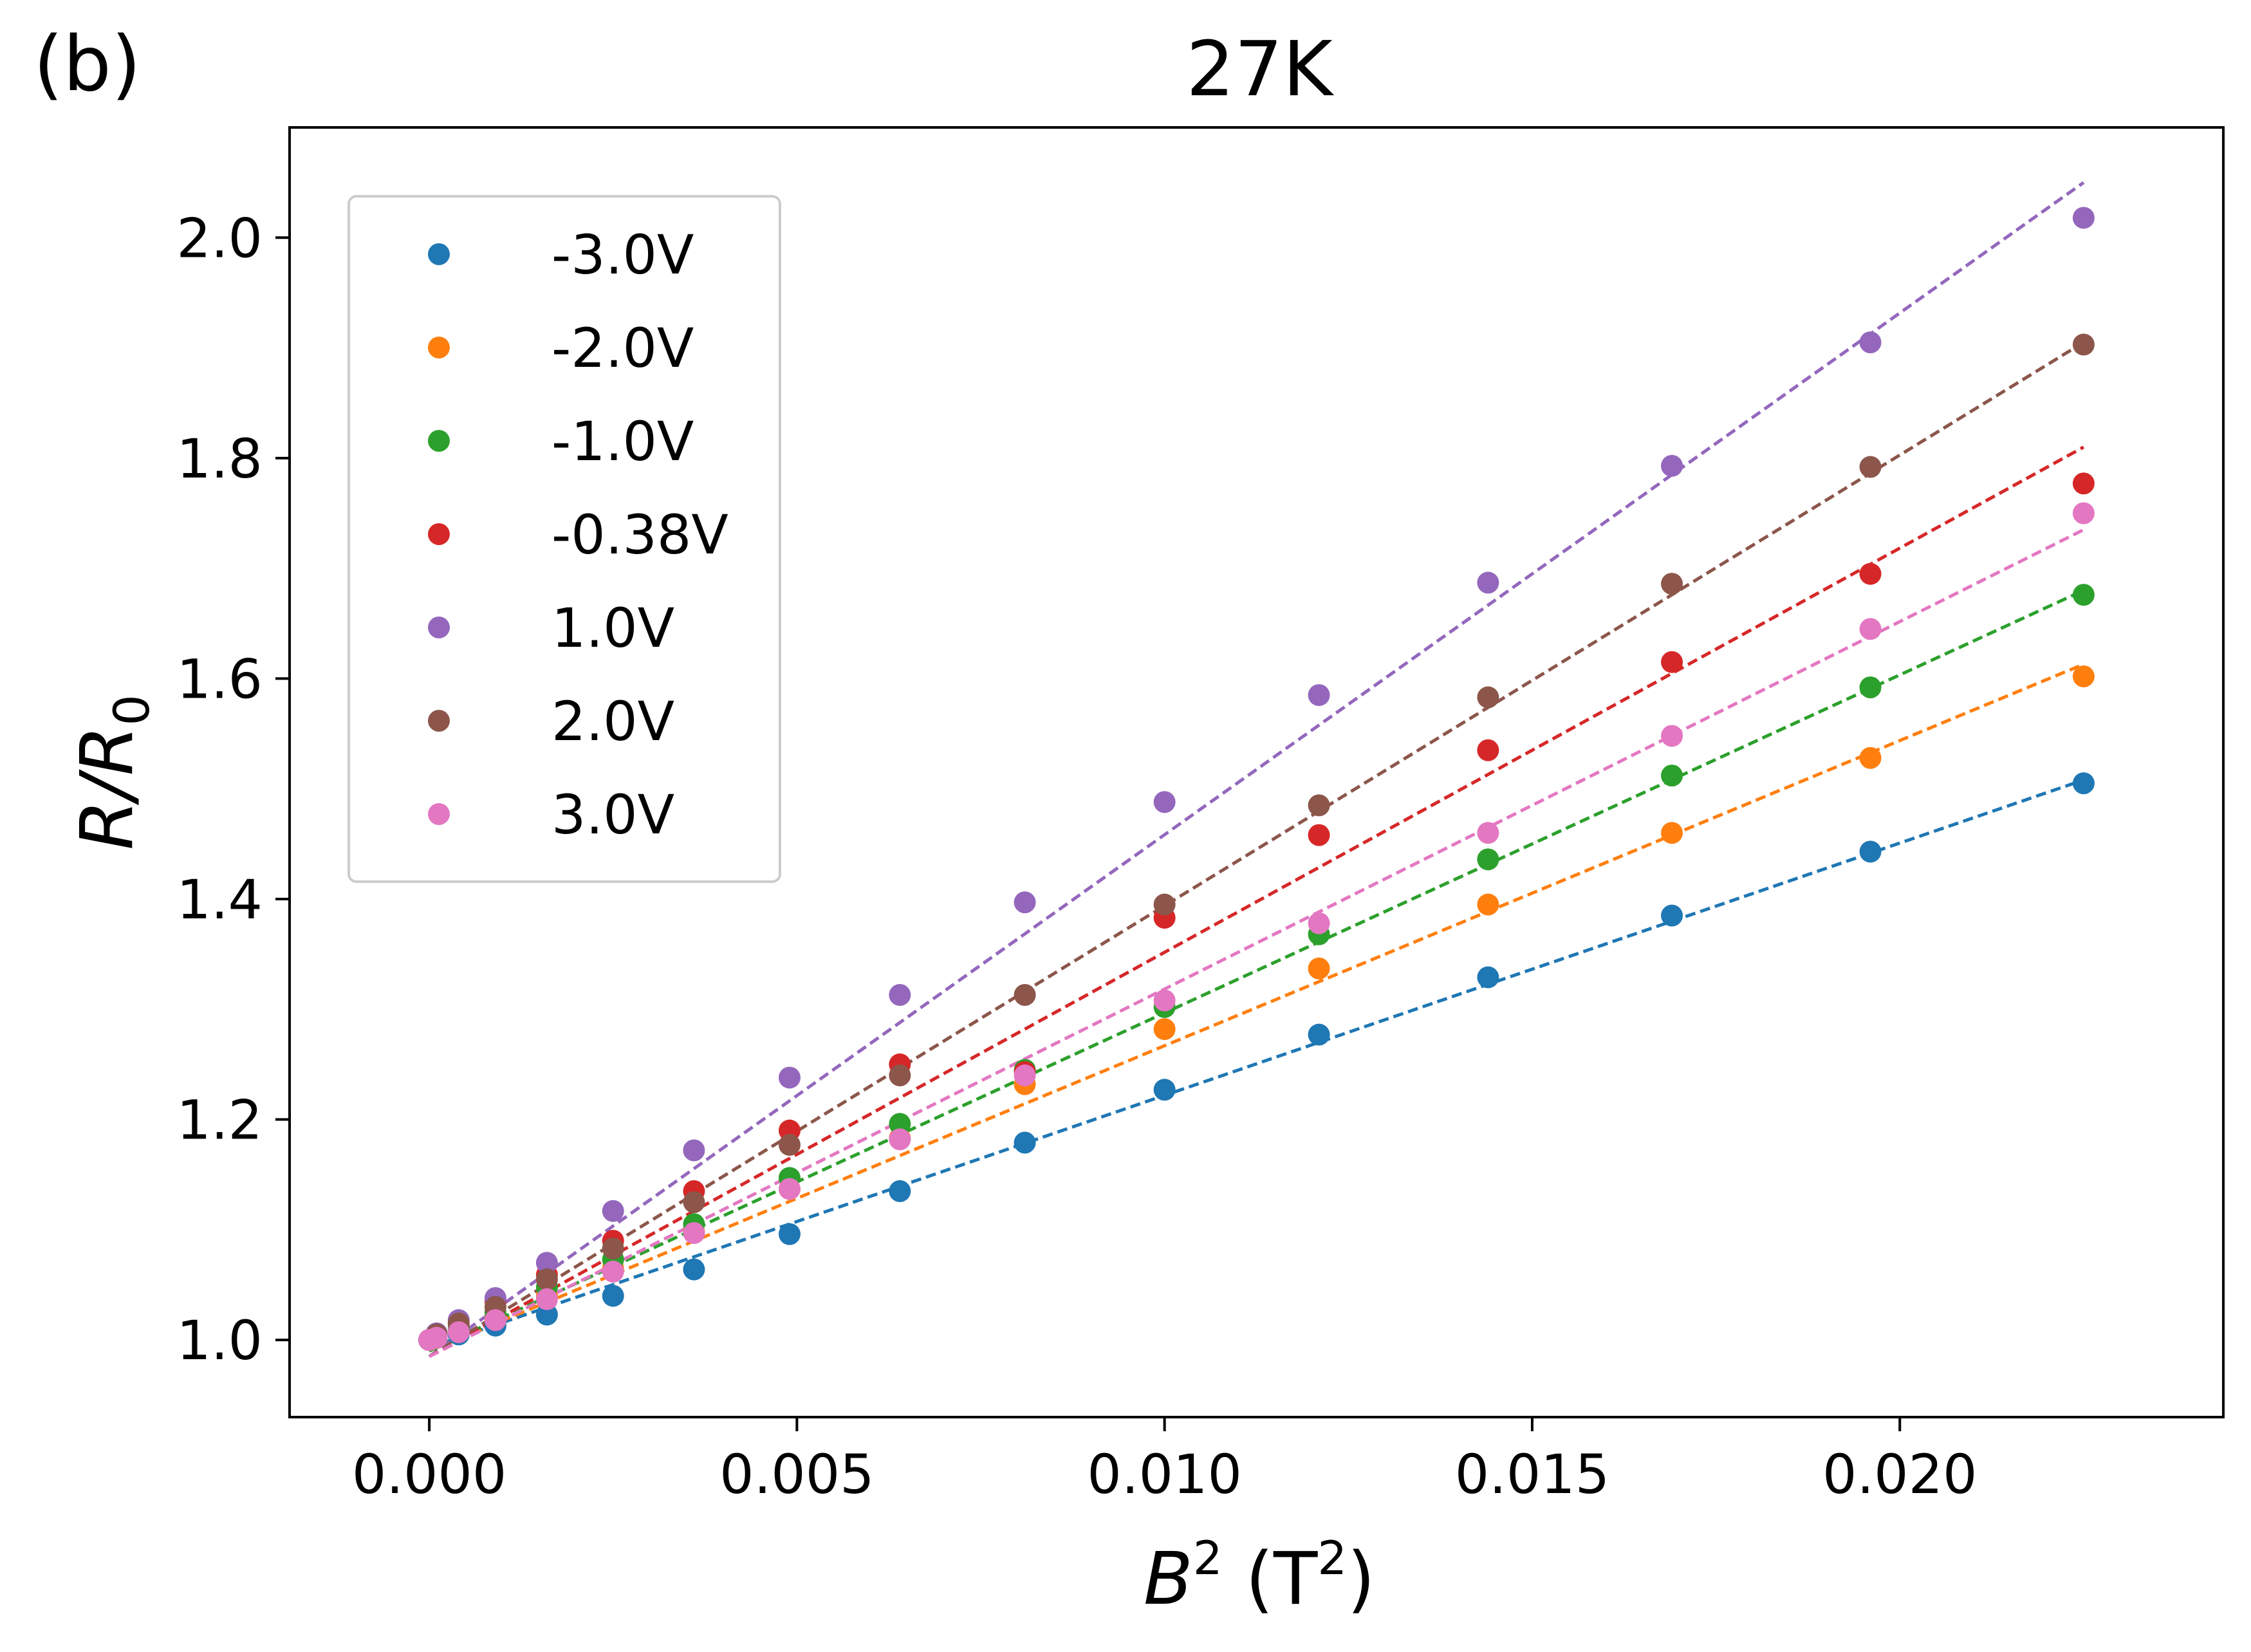  I want to click on x-tick-label-3: 0.015, so click(1532, 1474).